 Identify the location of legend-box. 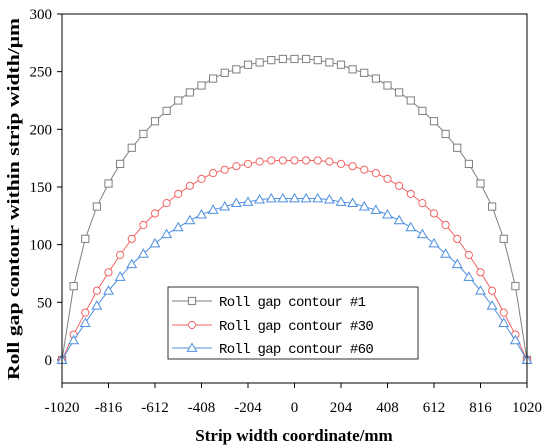
(293, 323).